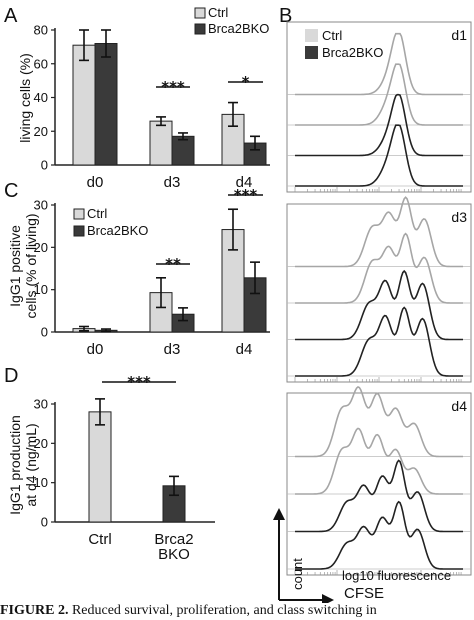  I want to click on panel-d-y-ticks: 0 10 20 30, so click(124, 463).